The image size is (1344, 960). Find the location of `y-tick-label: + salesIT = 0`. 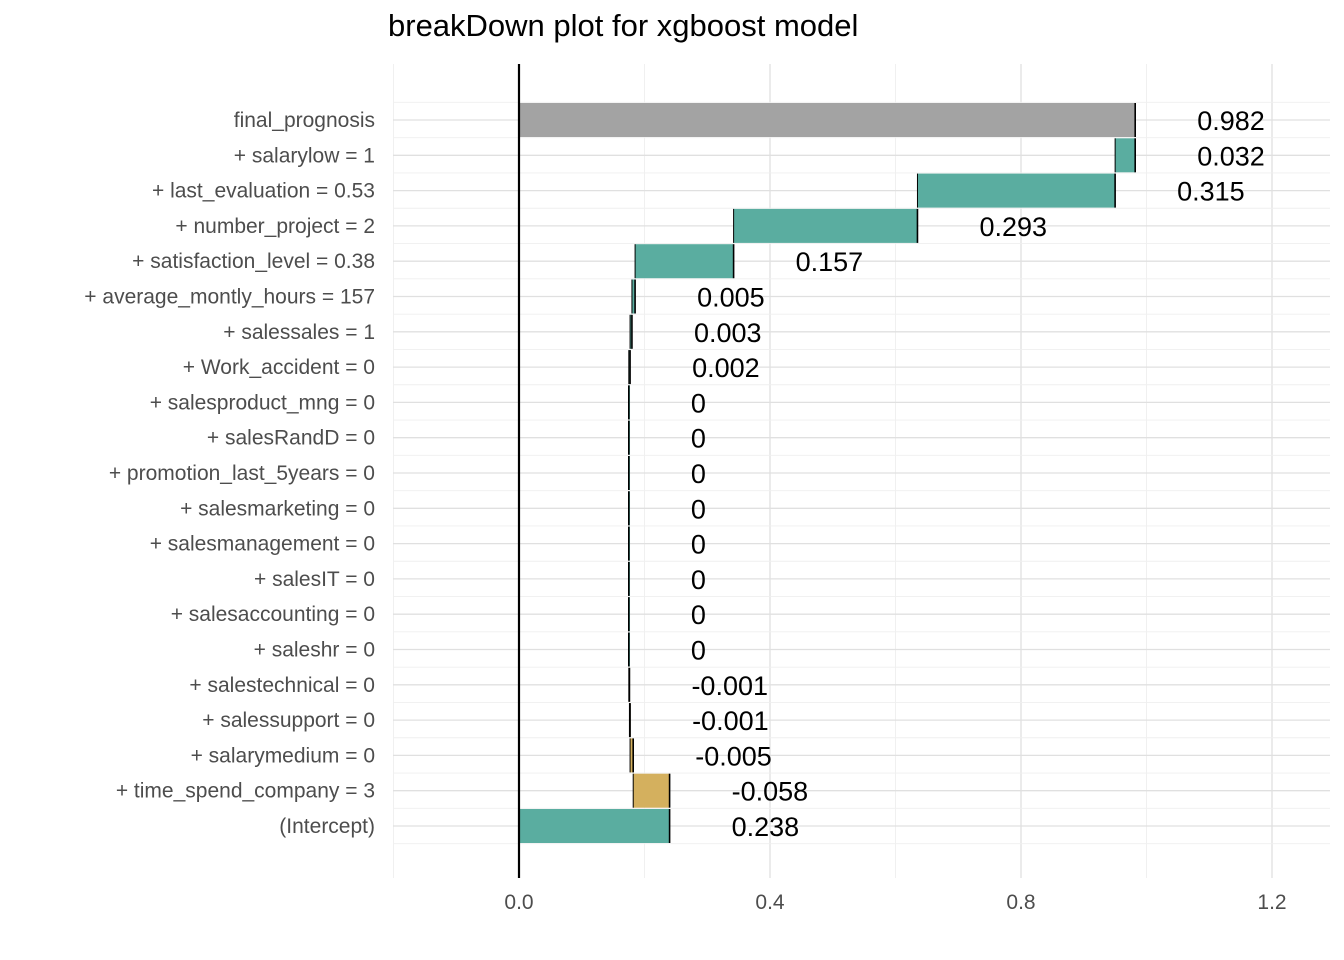

y-tick-label: + salesIT = 0 is located at coordinates (314, 579).